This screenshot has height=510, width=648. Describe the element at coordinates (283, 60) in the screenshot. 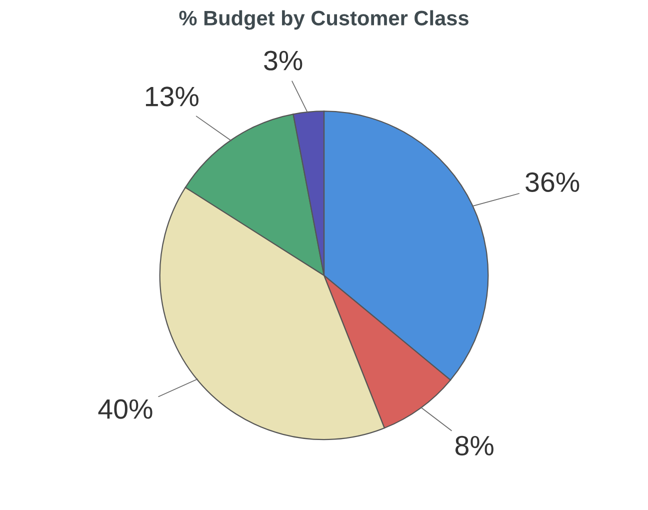

I see `data-label: 3%` at that location.